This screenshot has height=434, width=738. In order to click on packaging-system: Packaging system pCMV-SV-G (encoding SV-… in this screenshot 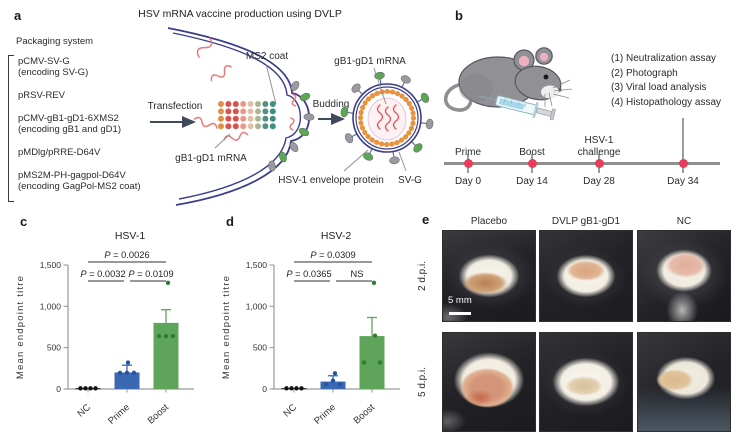, I will do `click(91, 114)`.